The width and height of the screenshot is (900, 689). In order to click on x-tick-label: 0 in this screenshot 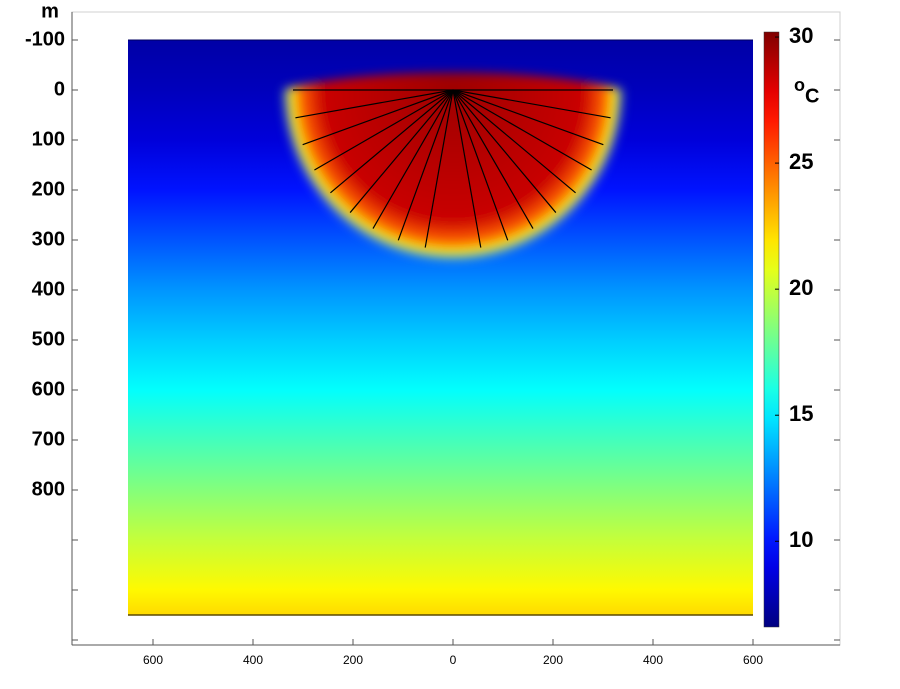, I will do `click(453, 660)`.